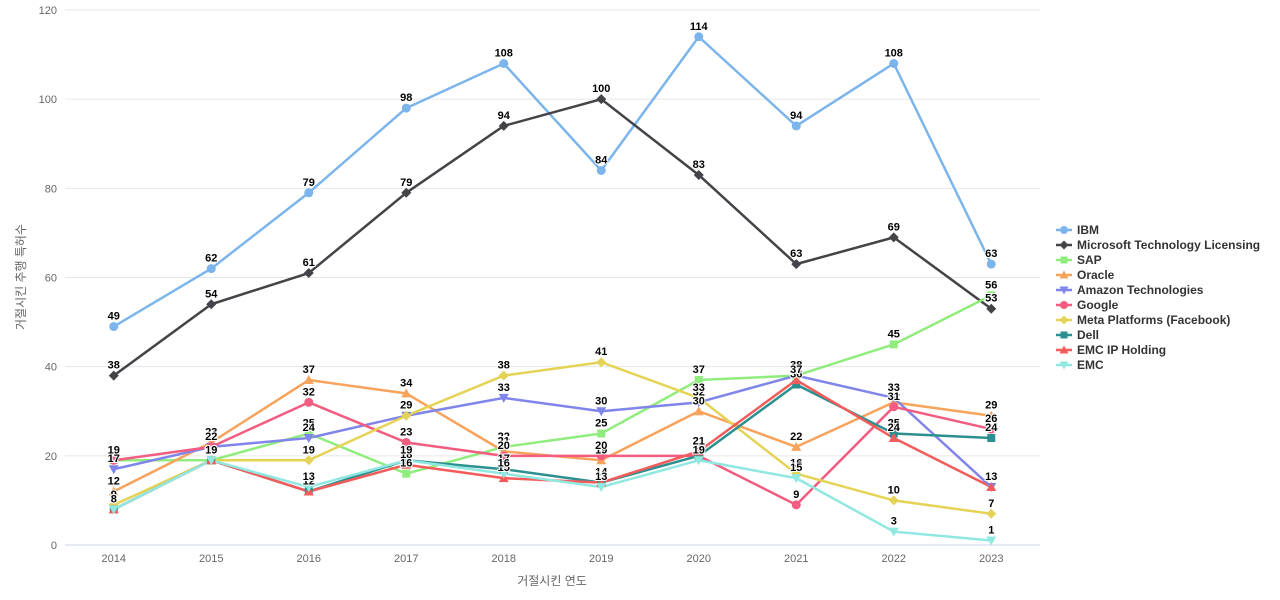  What do you see at coordinates (51, 457) in the screenshot?
I see `y-tick-20: 20` at bounding box center [51, 457].